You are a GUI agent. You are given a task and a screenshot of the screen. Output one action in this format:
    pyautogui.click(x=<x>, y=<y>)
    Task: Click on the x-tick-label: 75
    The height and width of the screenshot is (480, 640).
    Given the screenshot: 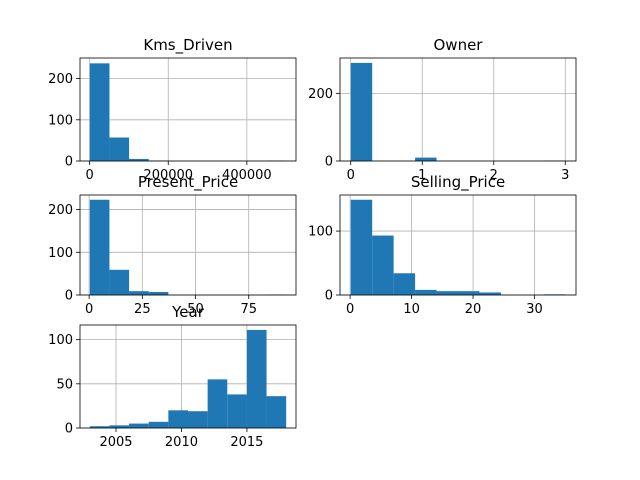 What is the action you would take?
    pyautogui.click(x=248, y=309)
    